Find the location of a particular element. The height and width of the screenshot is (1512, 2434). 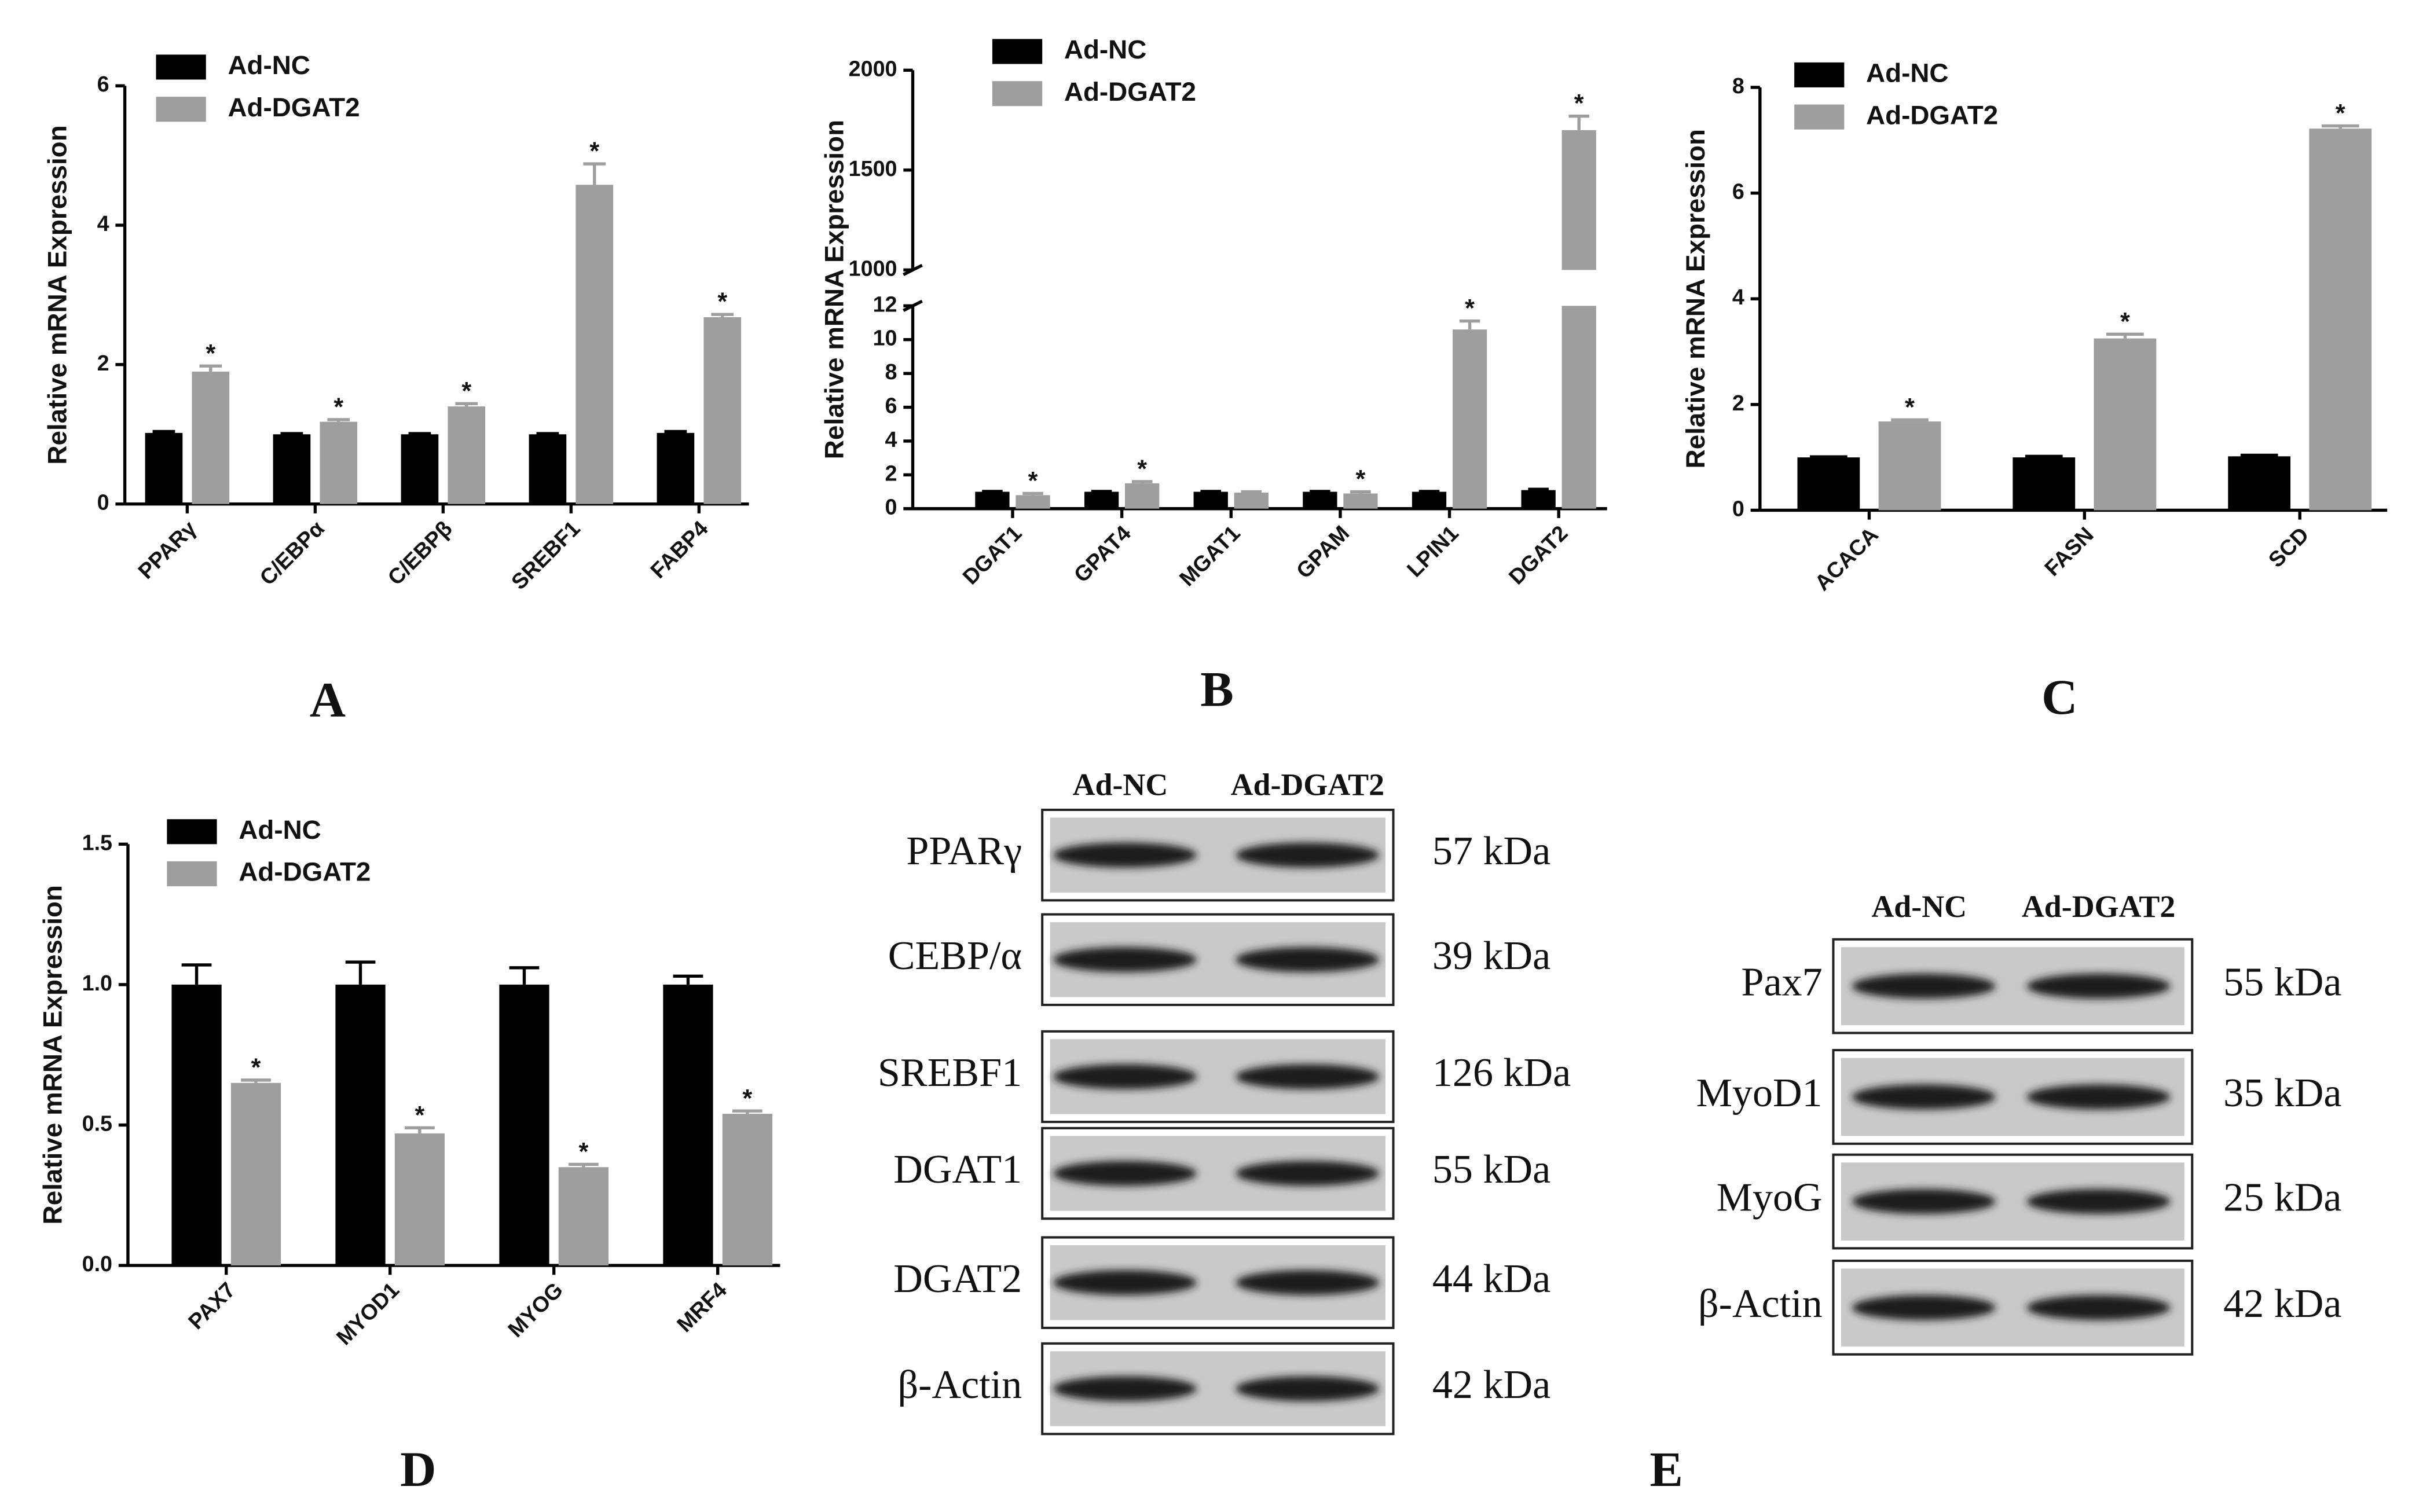

x-tick-label: DGAT1 is located at coordinates (992, 554).